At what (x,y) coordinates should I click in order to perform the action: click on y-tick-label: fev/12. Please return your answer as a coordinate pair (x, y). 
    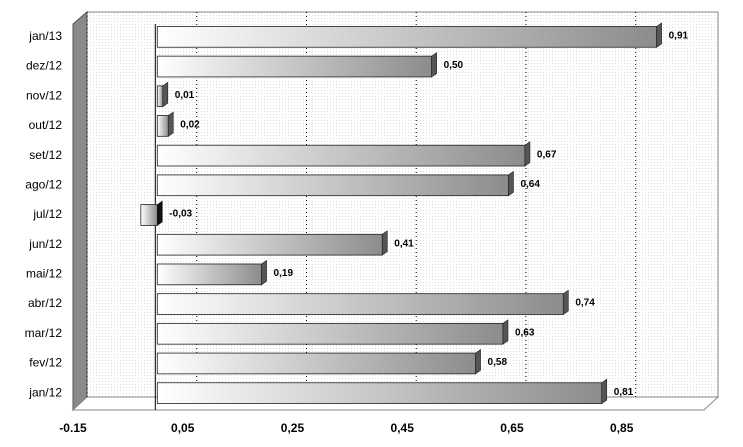
    Looking at the image, I should click on (45, 363).